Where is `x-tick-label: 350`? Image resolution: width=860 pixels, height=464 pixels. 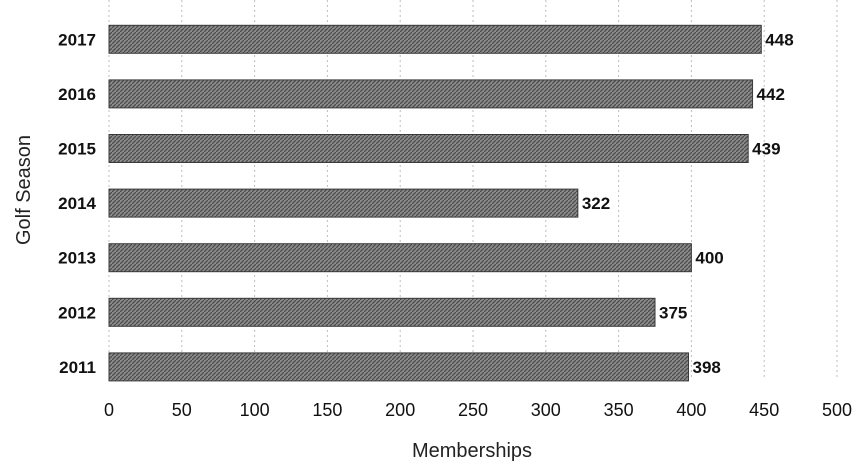
x-tick-label: 350 is located at coordinates (619, 410).